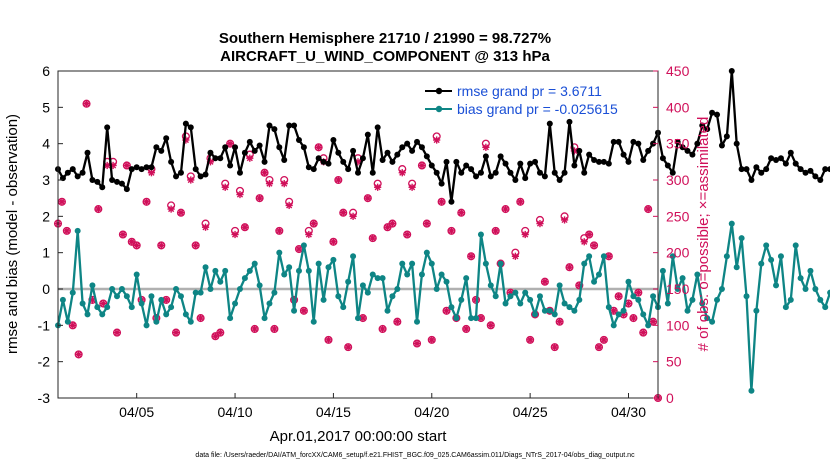 The height and width of the screenshot is (470, 830). Describe the element at coordinates (628, 412) in the screenshot. I see `x-tick-label: 04/30` at that location.